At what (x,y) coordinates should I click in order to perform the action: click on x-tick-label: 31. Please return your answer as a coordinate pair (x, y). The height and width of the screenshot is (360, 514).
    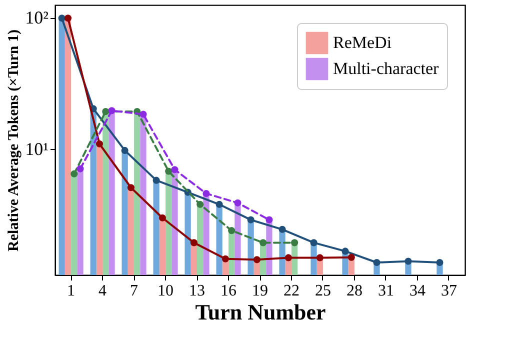
    Looking at the image, I should click on (386, 291).